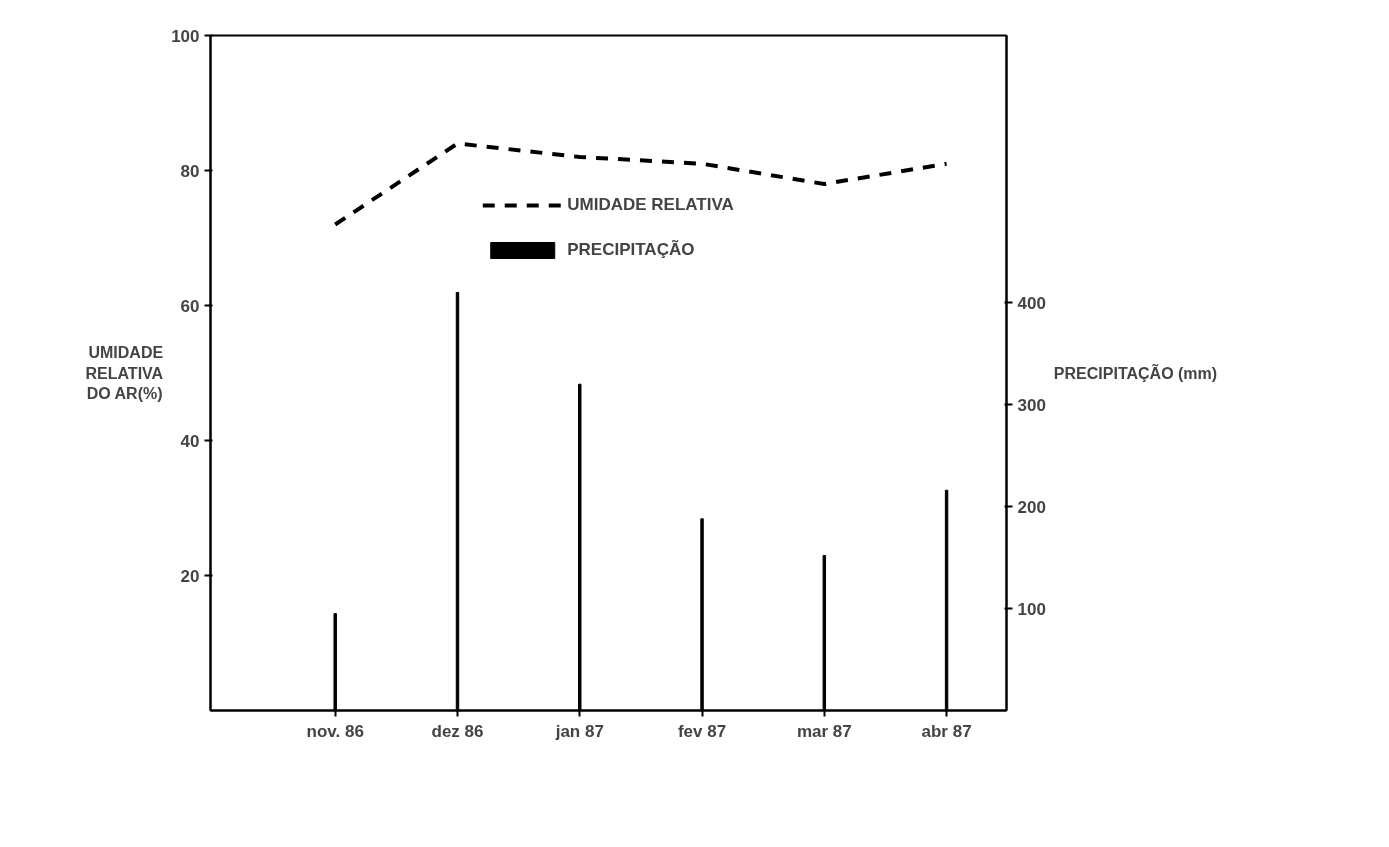 The width and height of the screenshot is (1389, 847). I want to click on y-tick-label: 40, so click(190, 441).